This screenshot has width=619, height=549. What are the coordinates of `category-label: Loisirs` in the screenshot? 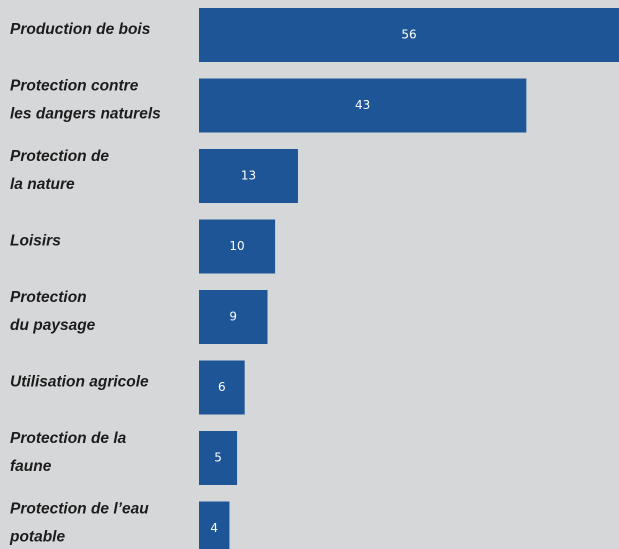 It's located at (35, 241).